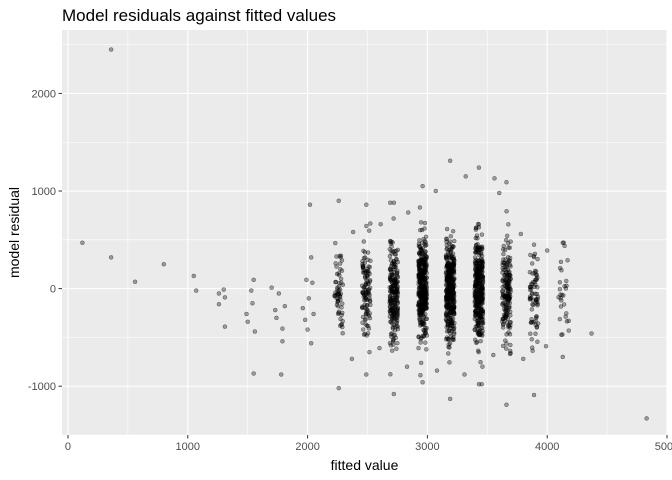  Describe the element at coordinates (44, 192) in the screenshot. I see `y-tick-label: 1000` at that location.